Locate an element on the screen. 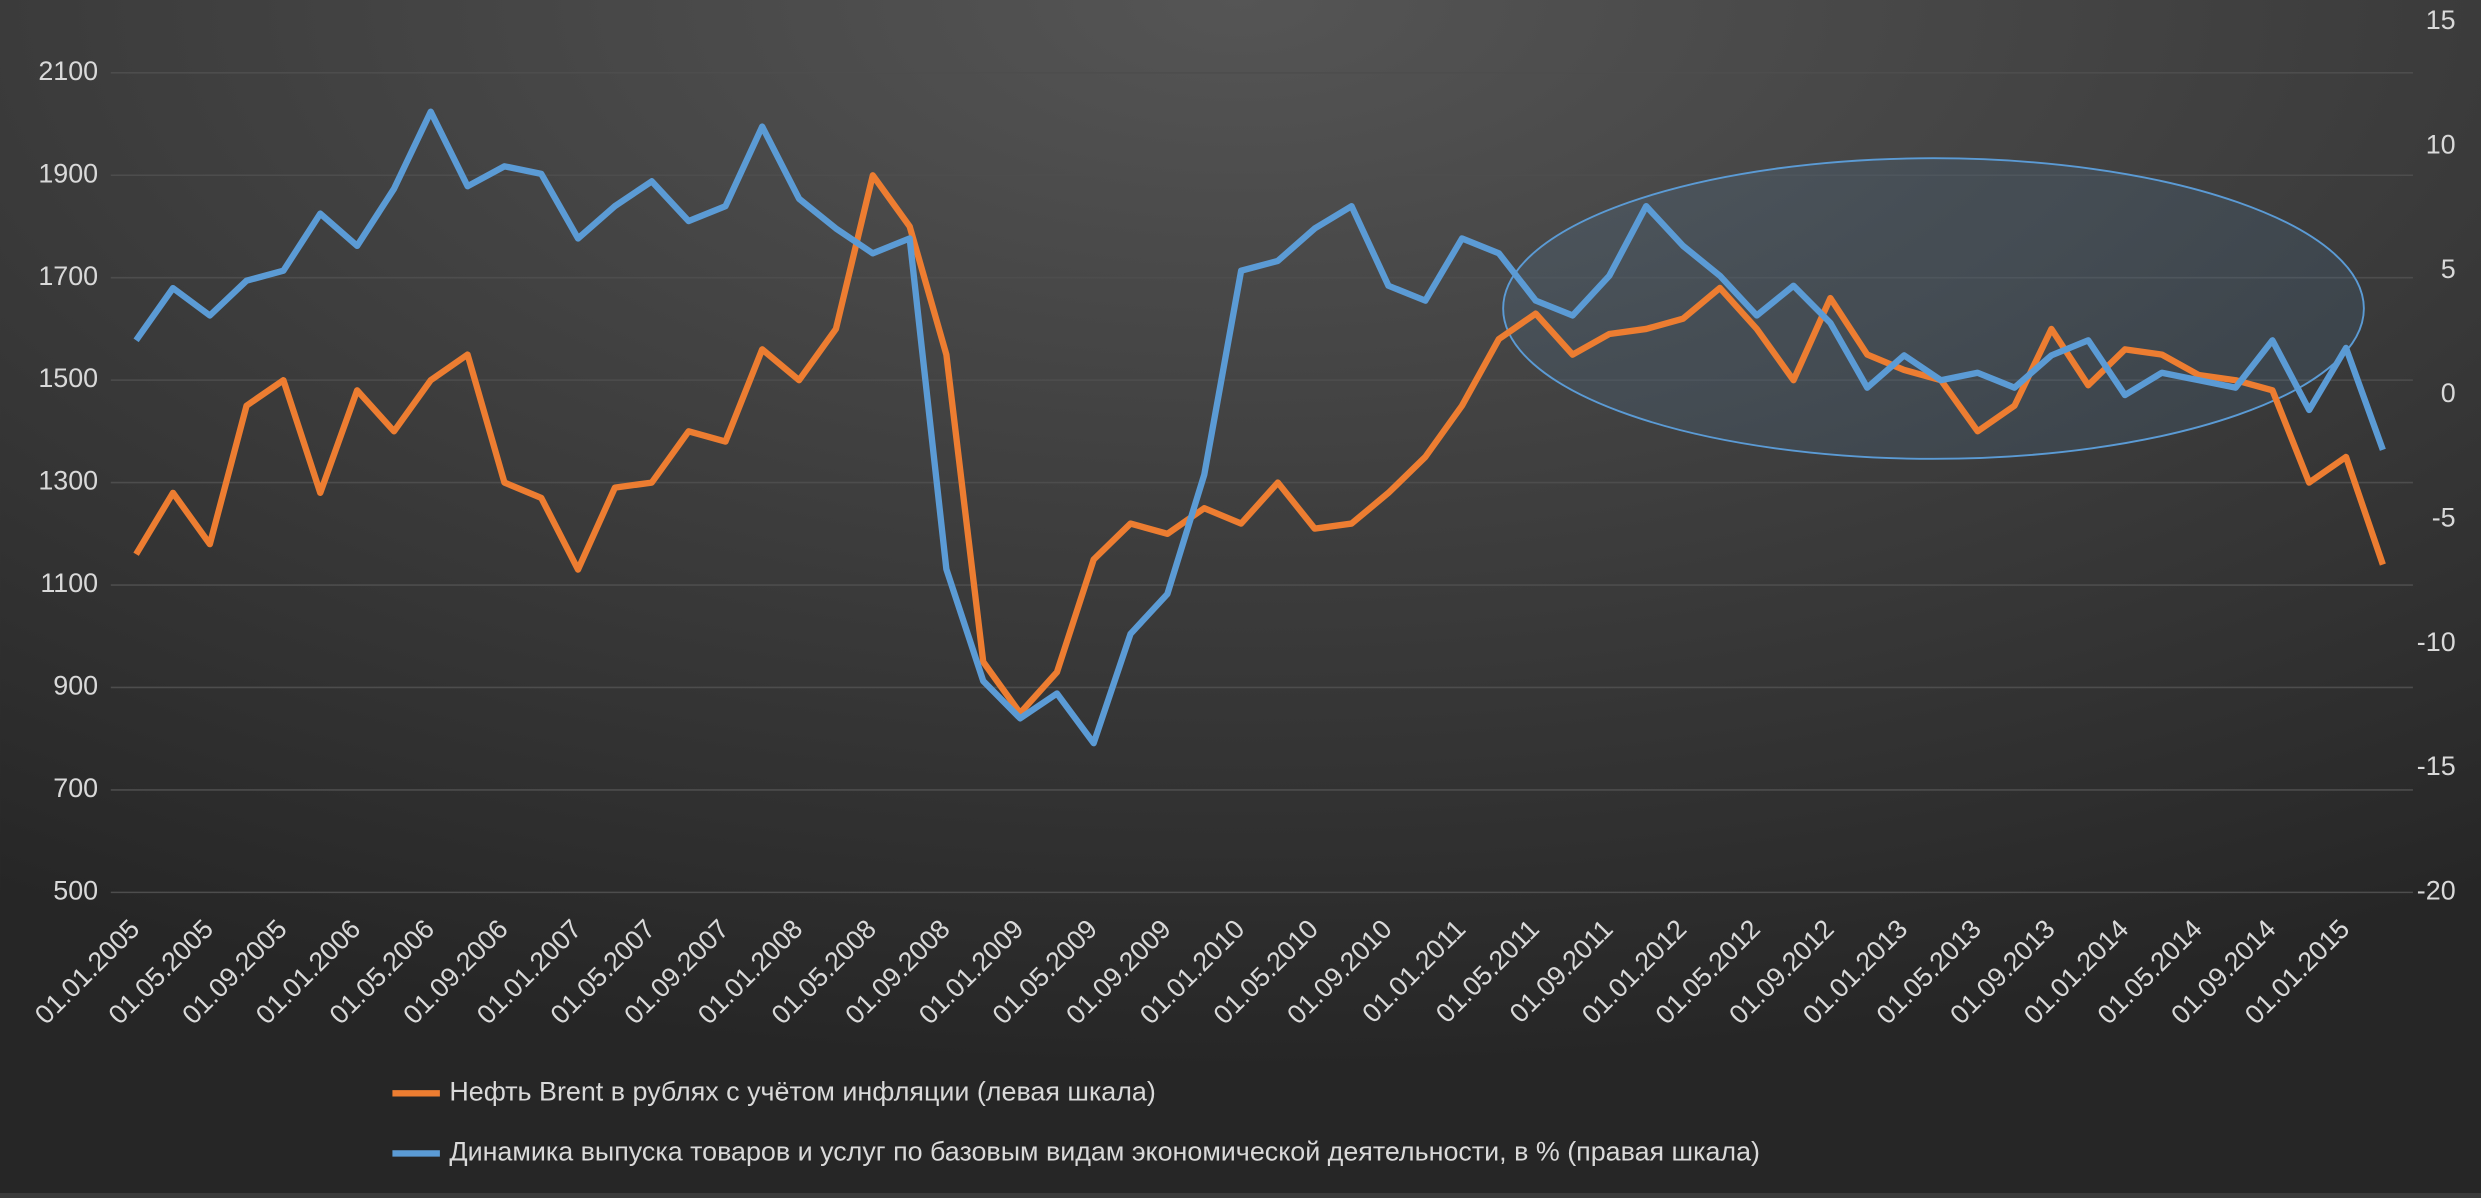 This screenshot has width=2481, height=1198. y2-tick-label: -15 is located at coordinates (2436, 766).